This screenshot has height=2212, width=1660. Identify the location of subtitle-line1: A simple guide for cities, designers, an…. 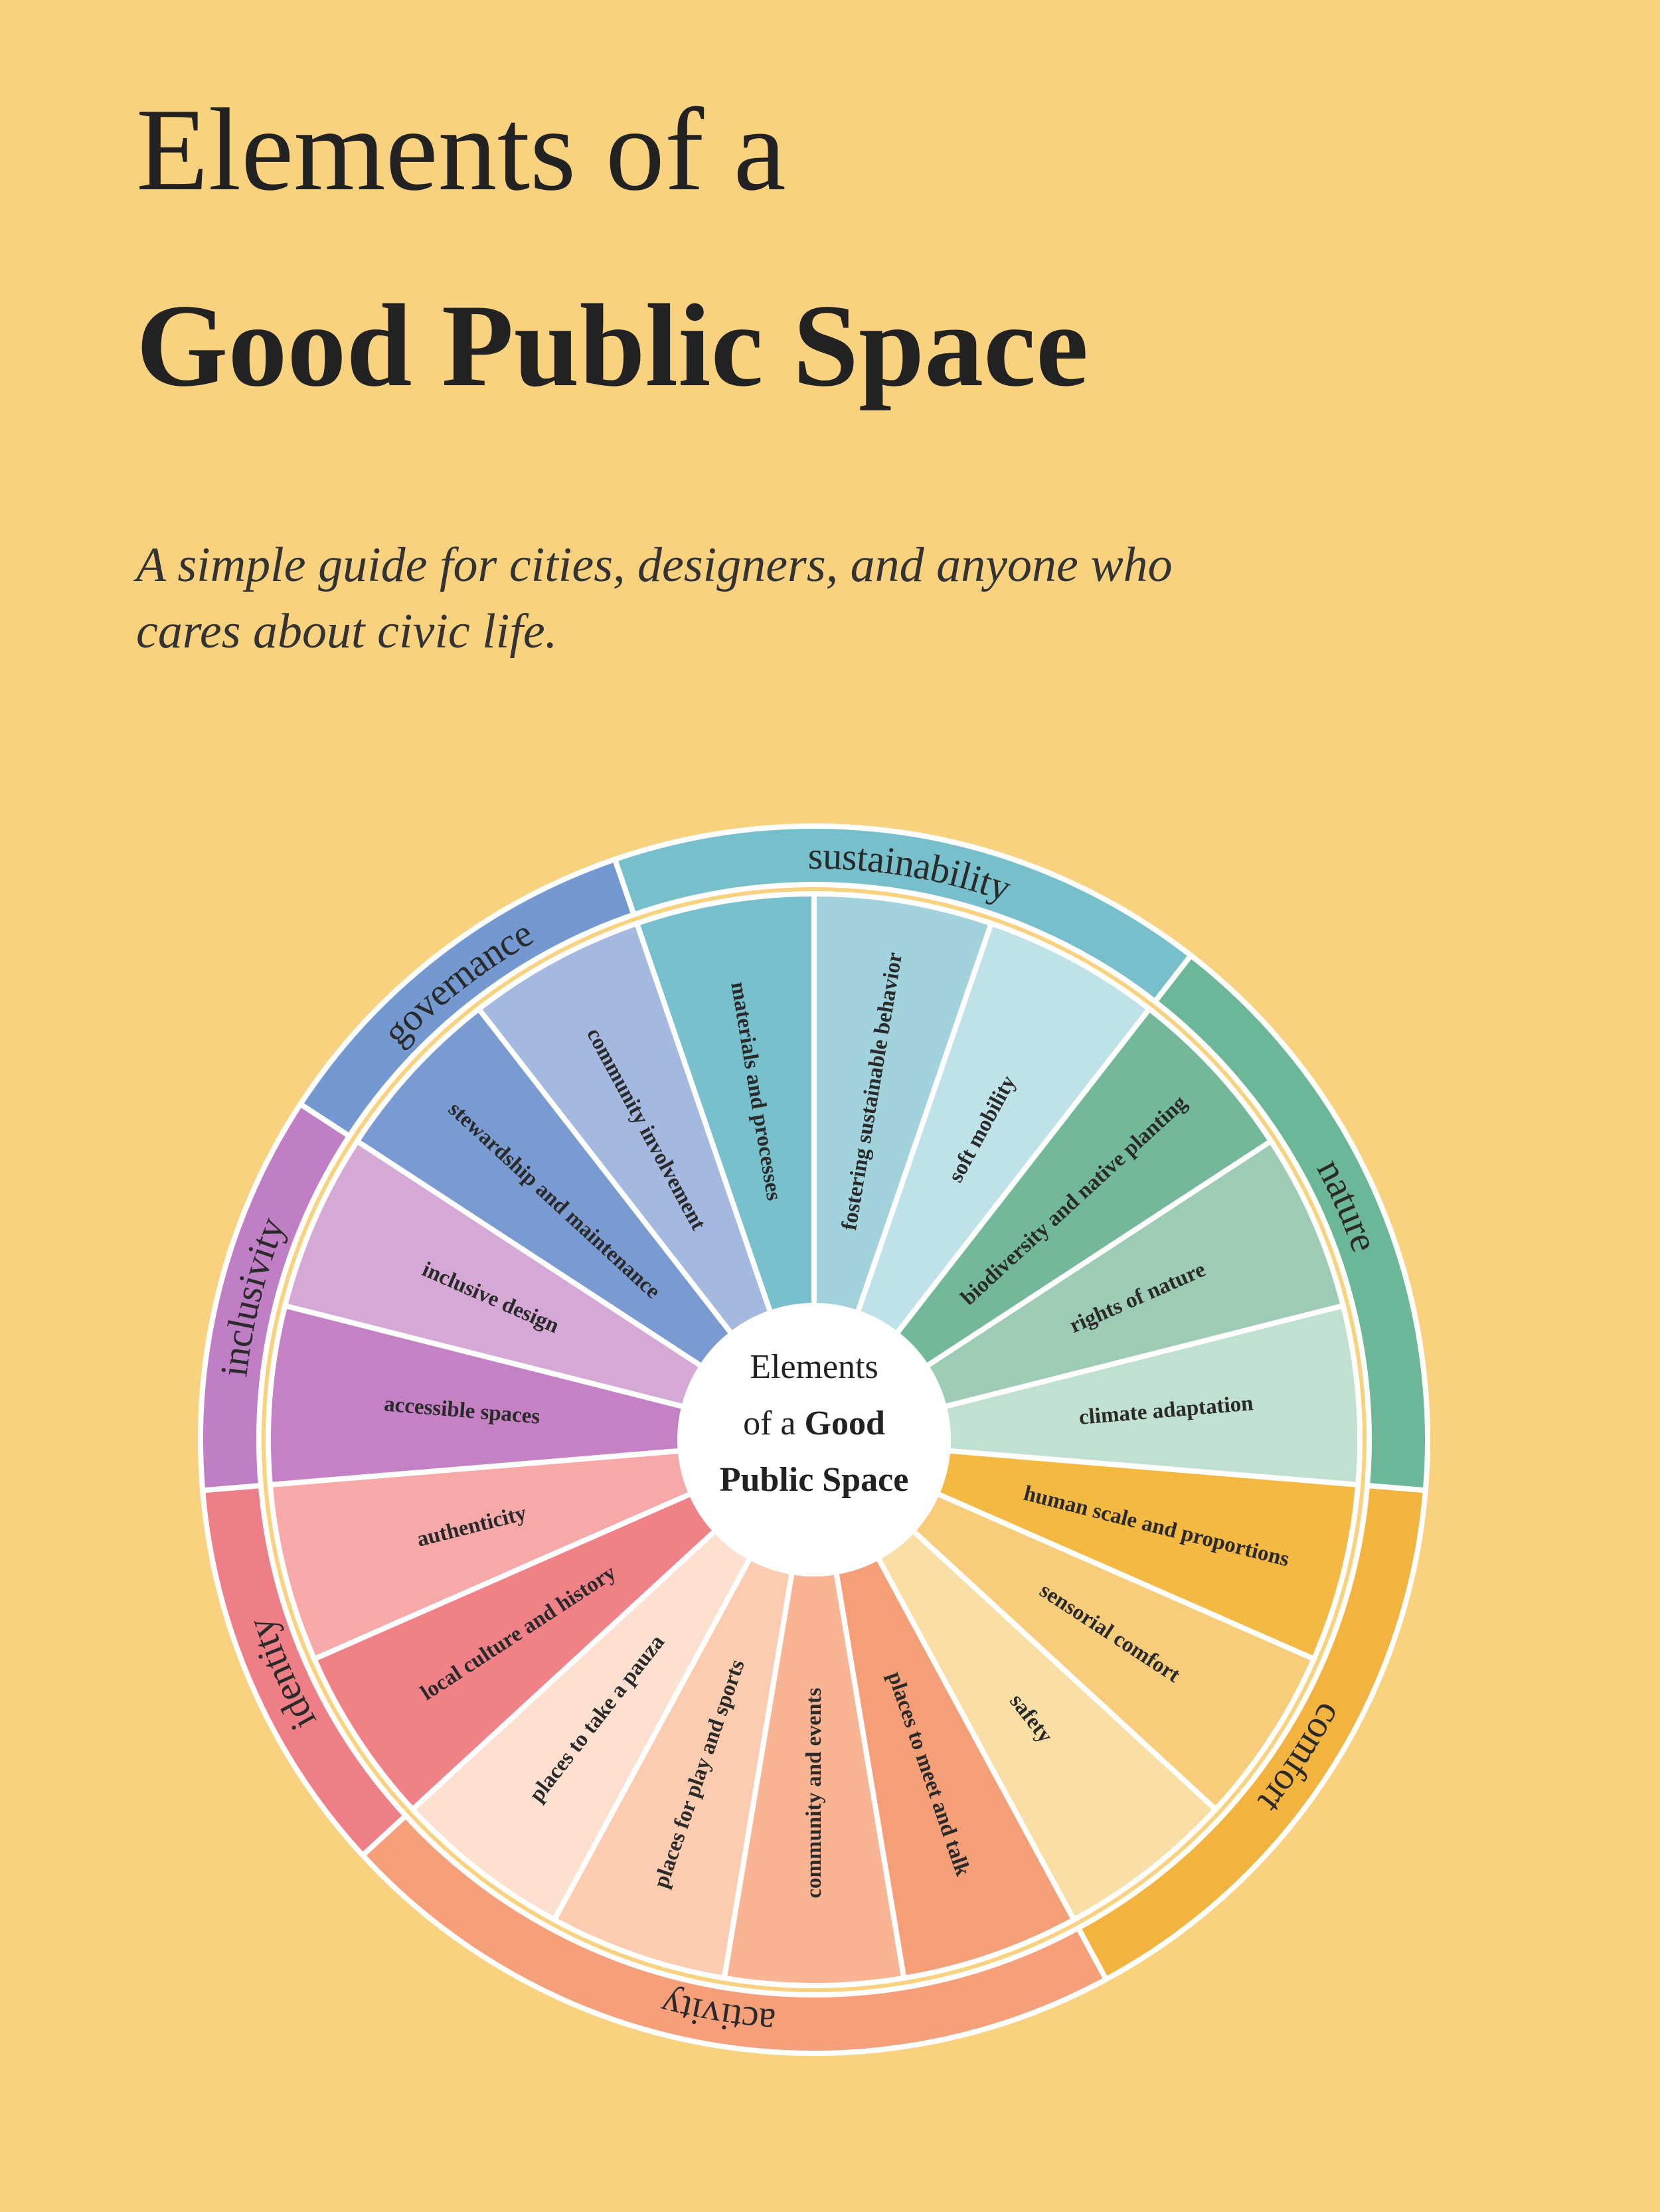
(653, 565).